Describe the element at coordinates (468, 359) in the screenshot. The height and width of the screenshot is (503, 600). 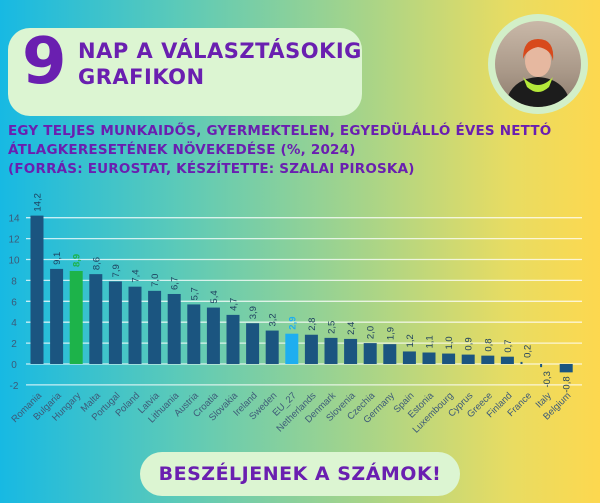
I see `bar-cyprus` at that location.